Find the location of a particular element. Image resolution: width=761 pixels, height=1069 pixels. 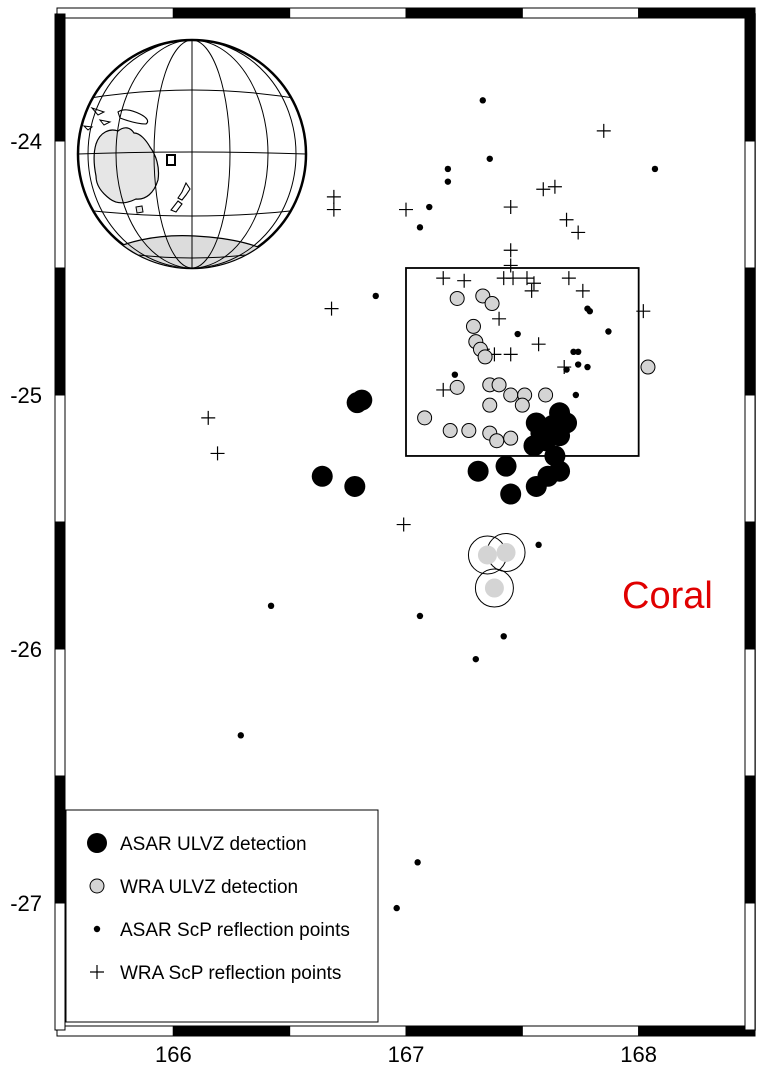

legend-wra-scp-symbol is located at coordinates (97, 972).